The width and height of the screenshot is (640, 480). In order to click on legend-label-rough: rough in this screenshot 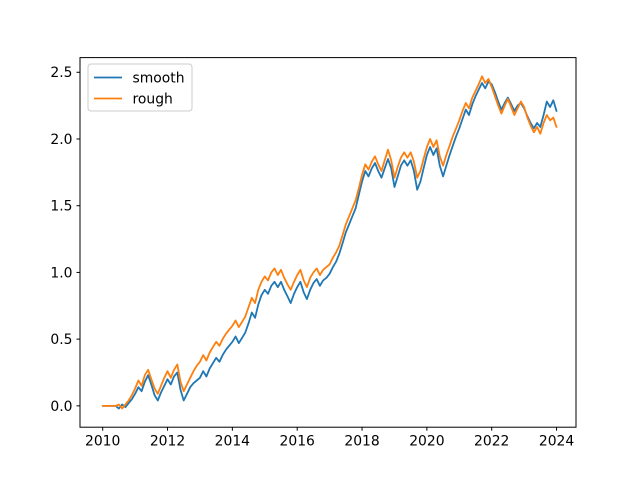, I will do `click(153, 99)`.